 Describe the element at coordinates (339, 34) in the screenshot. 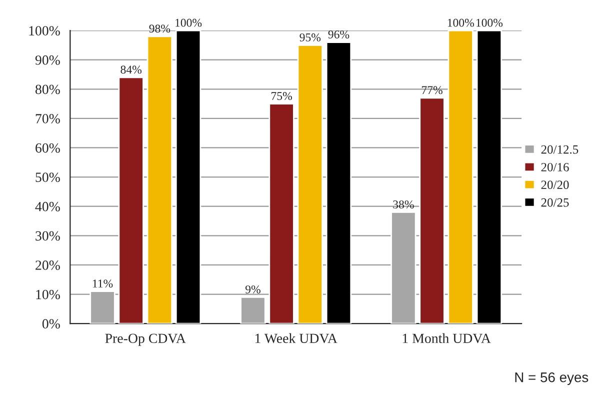

I see `data-label: 96%` at that location.